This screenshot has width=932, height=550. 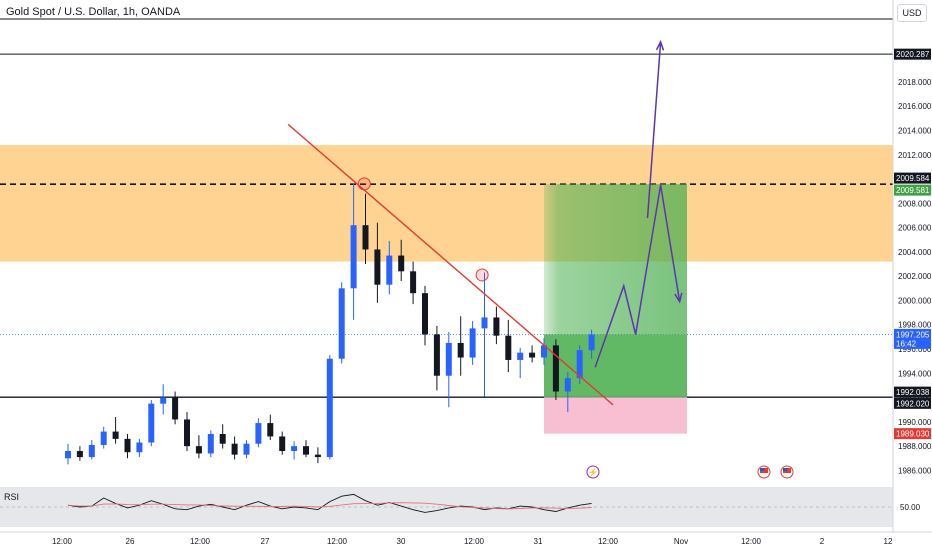 What do you see at coordinates (915, 82) in the screenshot?
I see `price-tick-label: 2018.000` at bounding box center [915, 82].